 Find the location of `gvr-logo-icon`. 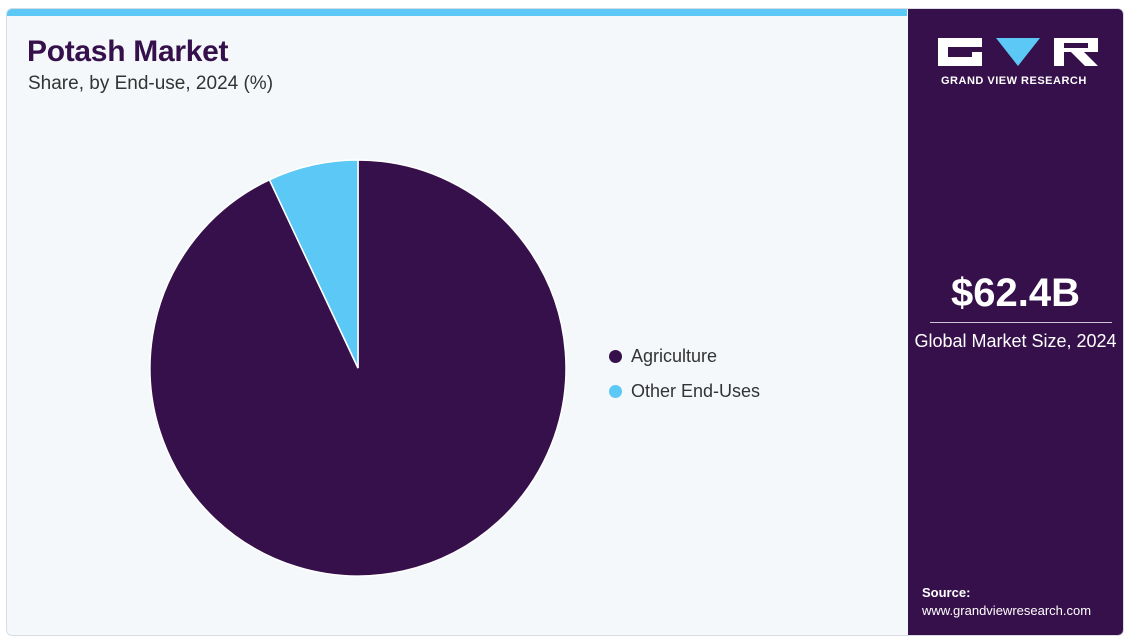

gvr-logo-icon is located at coordinates (1018, 52).